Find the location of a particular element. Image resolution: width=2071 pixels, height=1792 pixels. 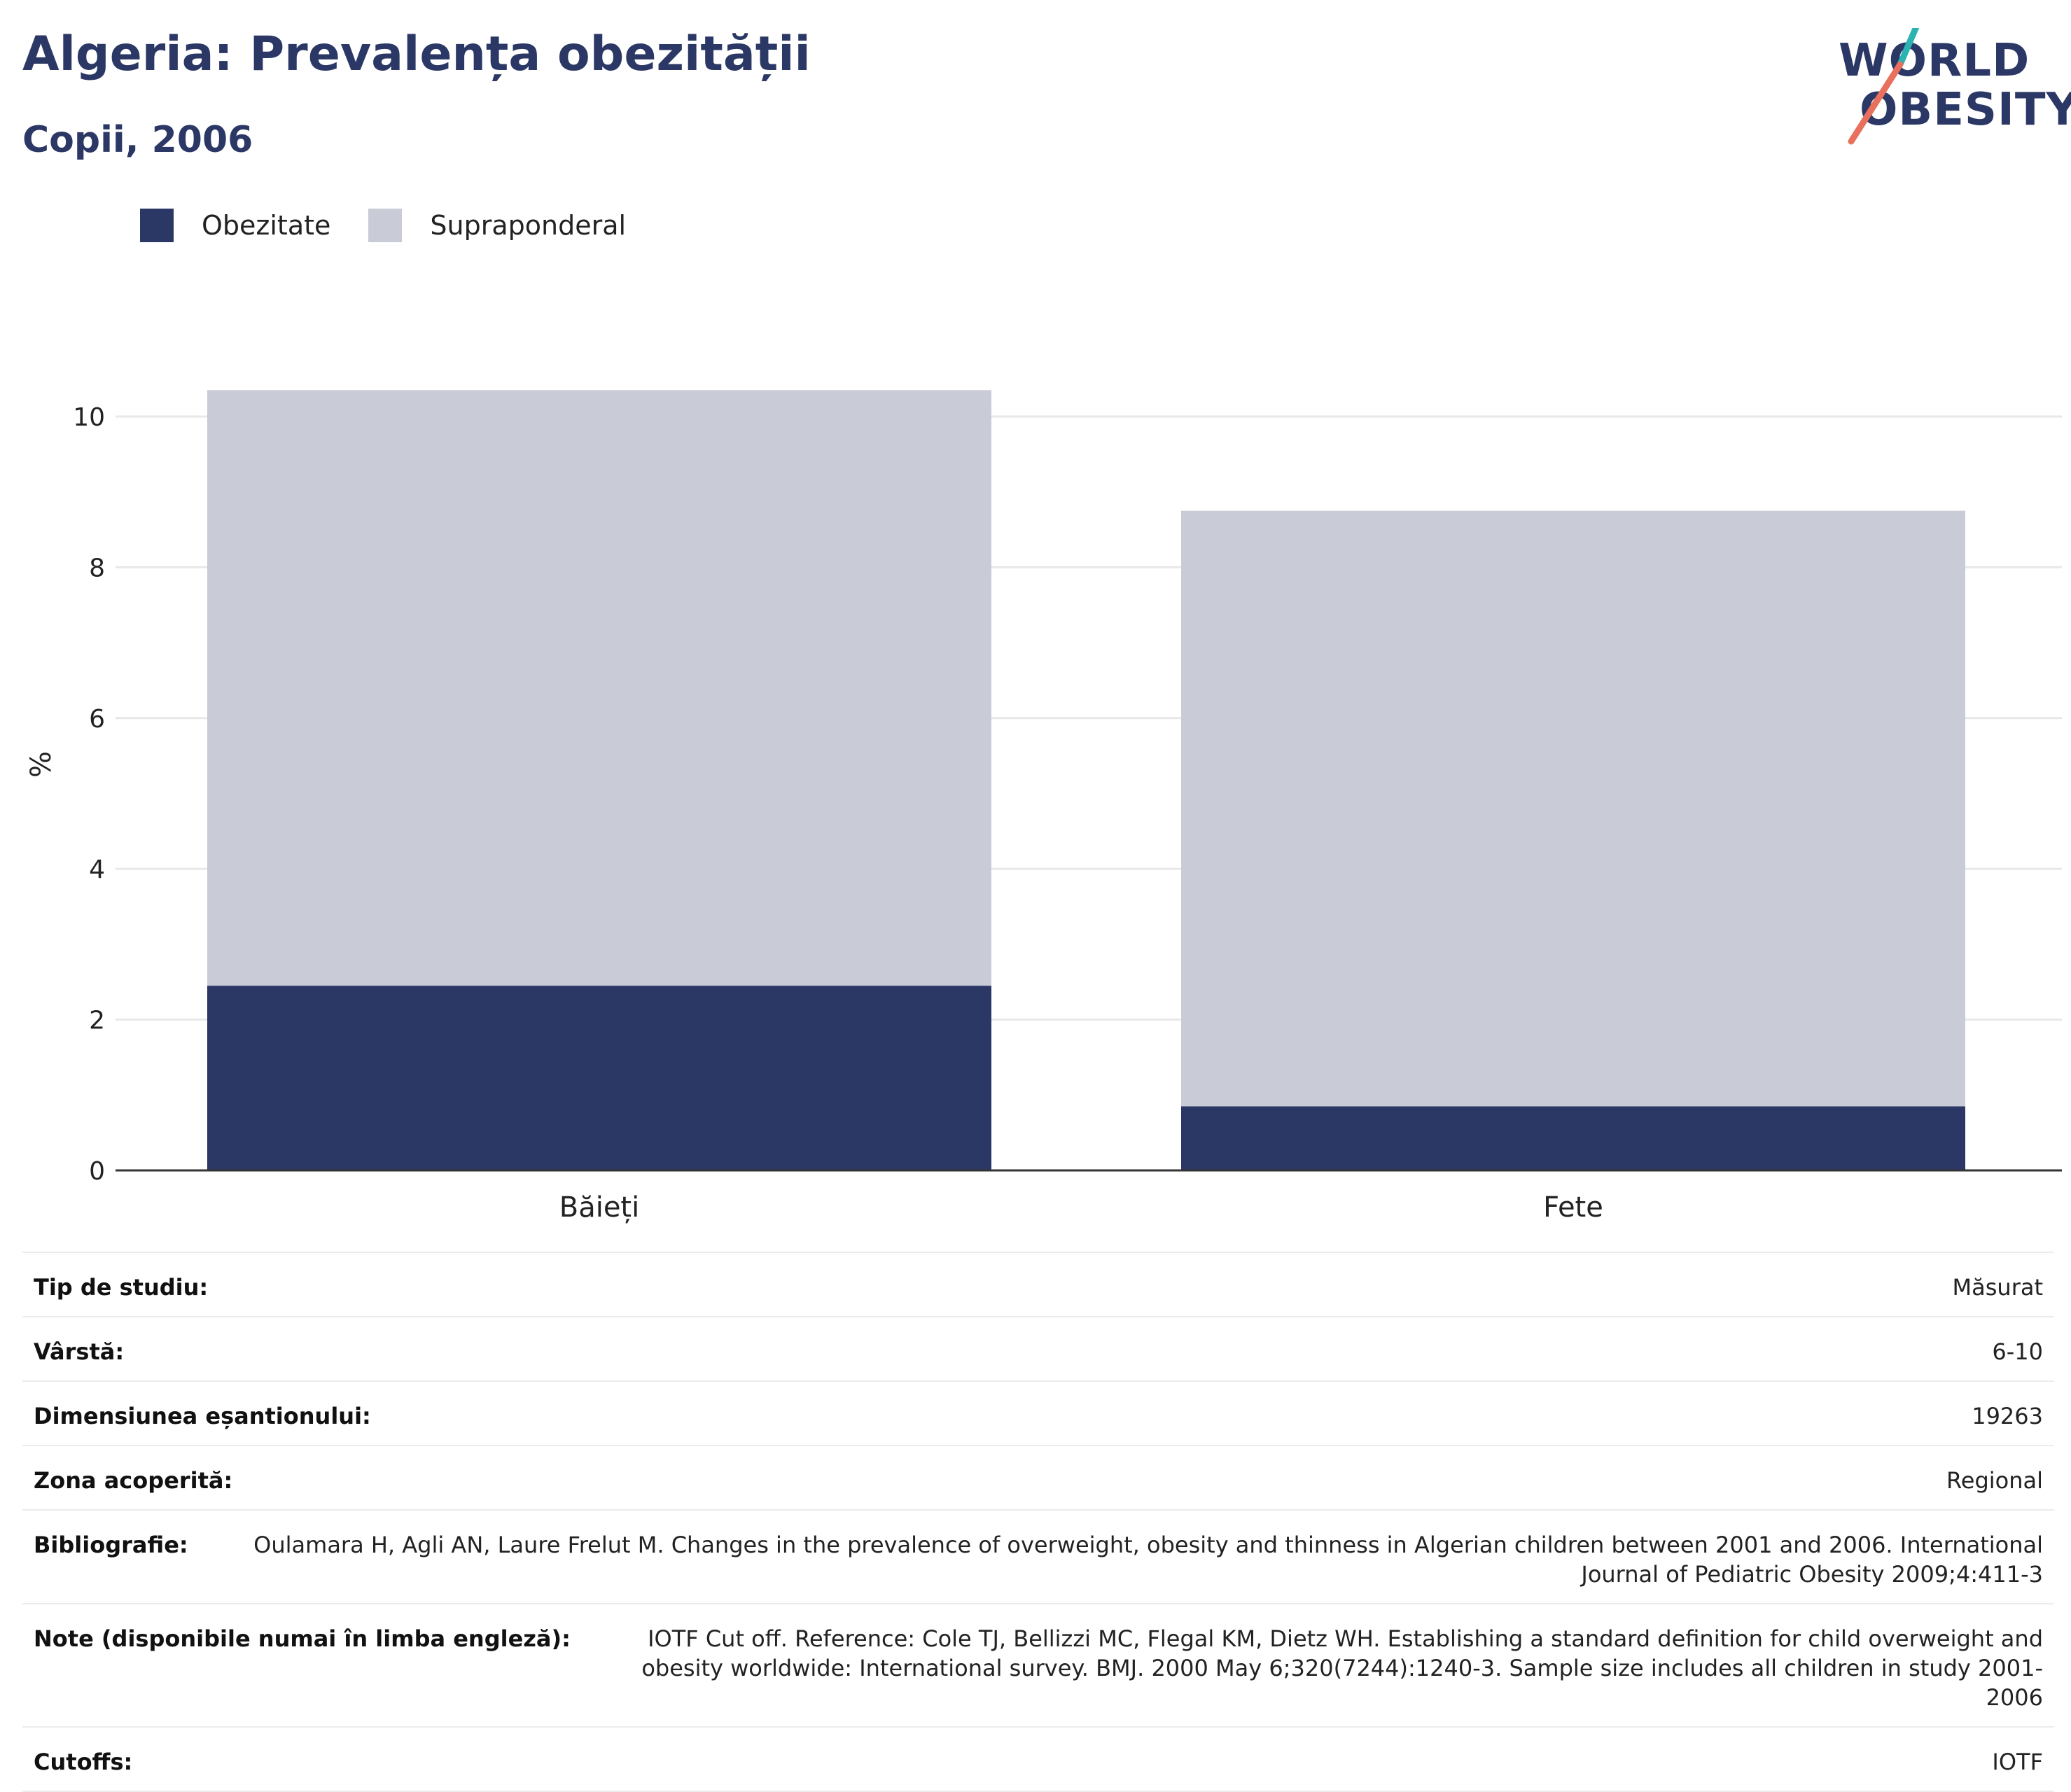

legend-label-obezitate: Obezitate is located at coordinates (266, 225).